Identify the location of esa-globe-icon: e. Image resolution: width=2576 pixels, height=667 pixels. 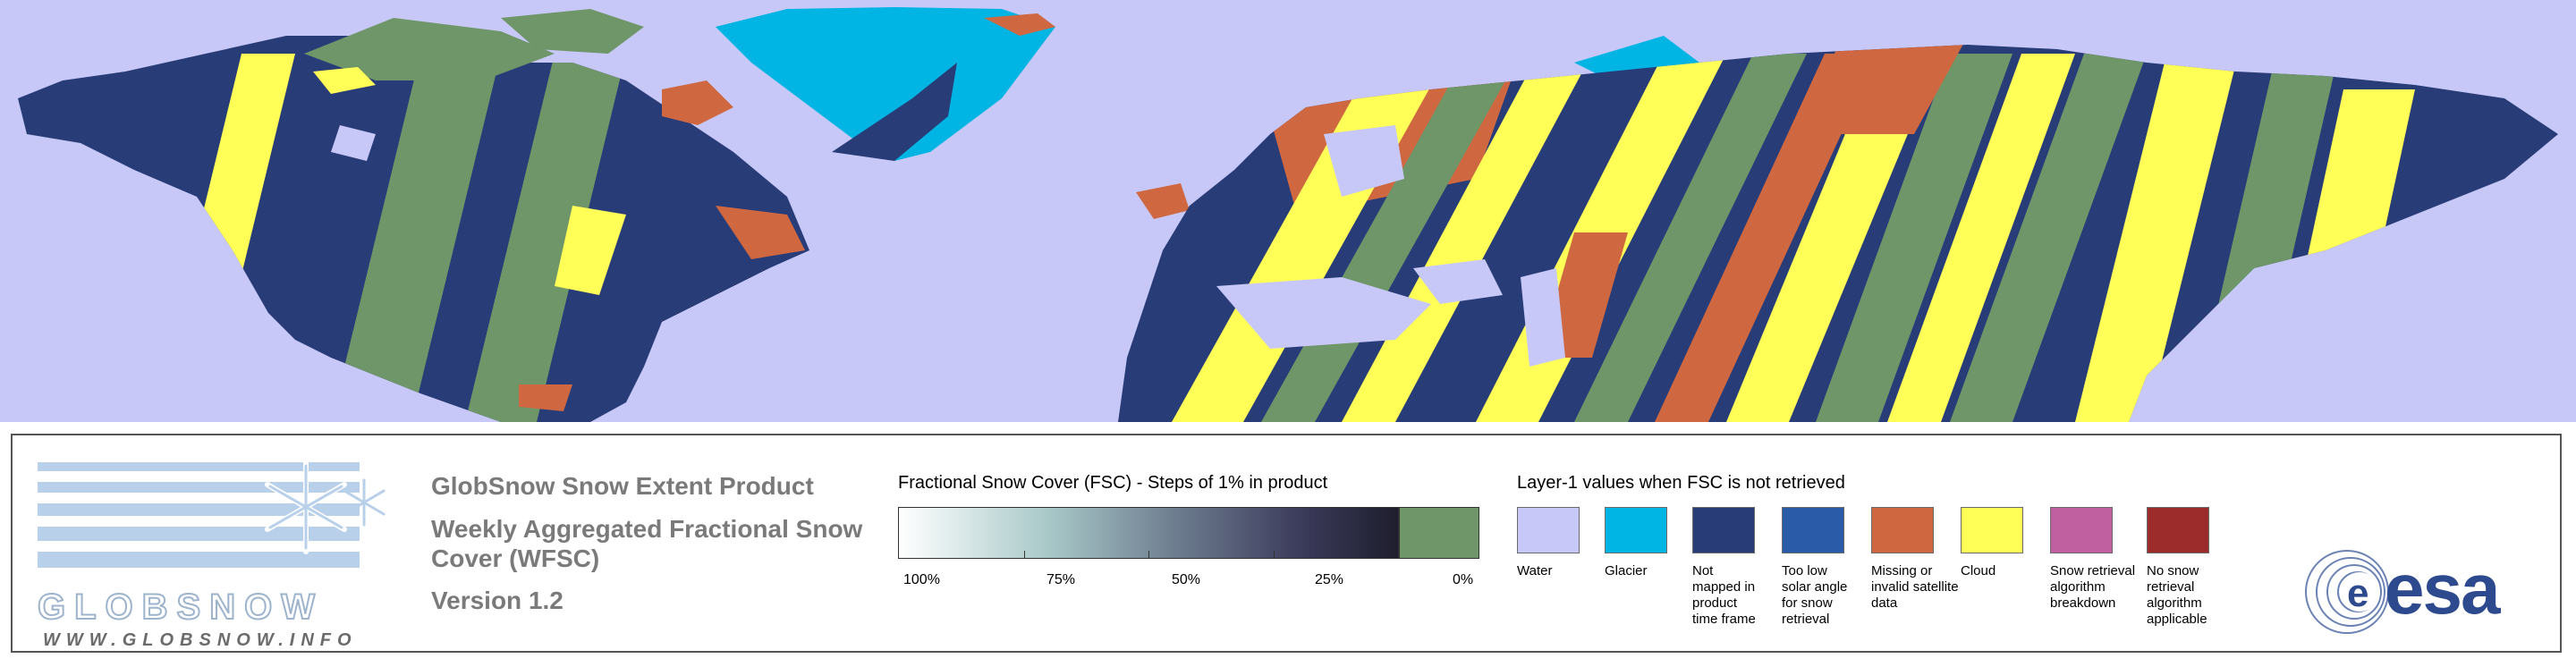
(2347, 592).